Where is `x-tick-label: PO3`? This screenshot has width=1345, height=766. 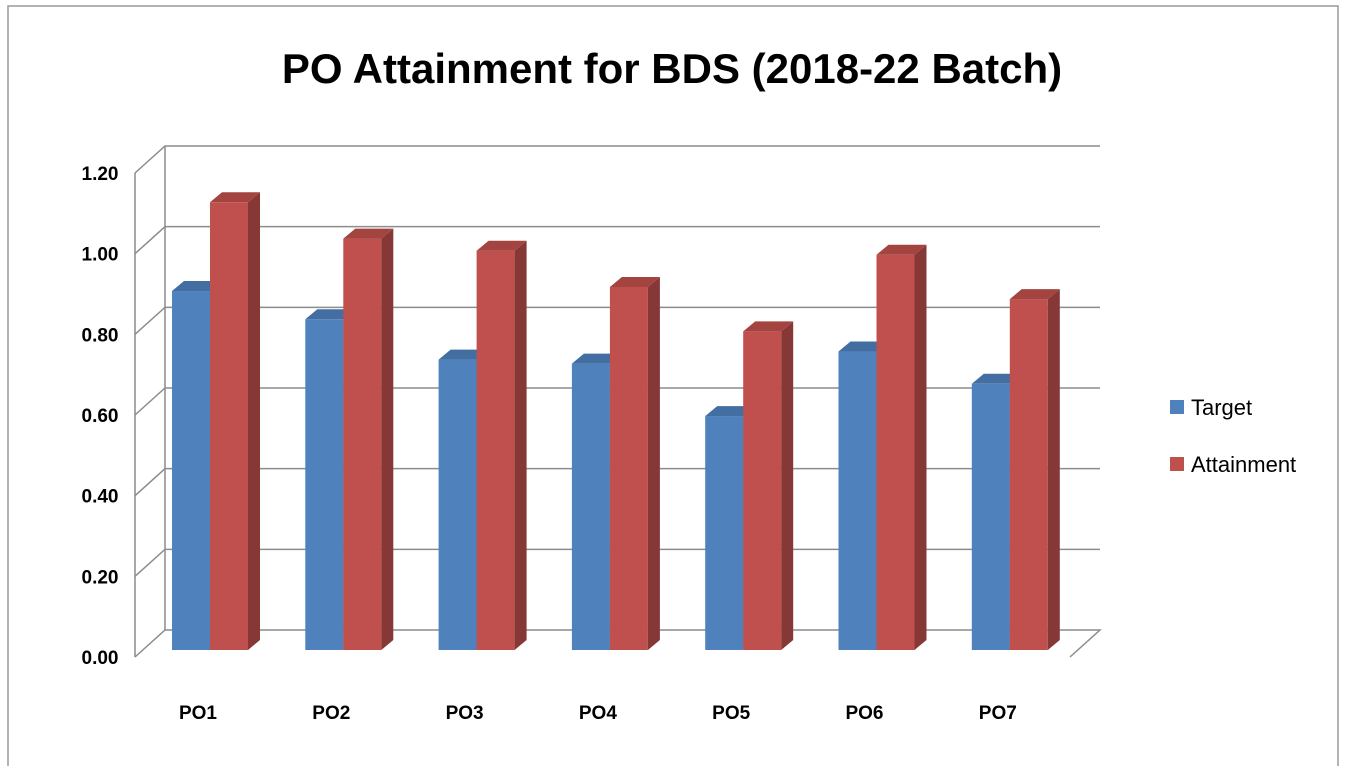
x-tick-label: PO3 is located at coordinates (465, 713).